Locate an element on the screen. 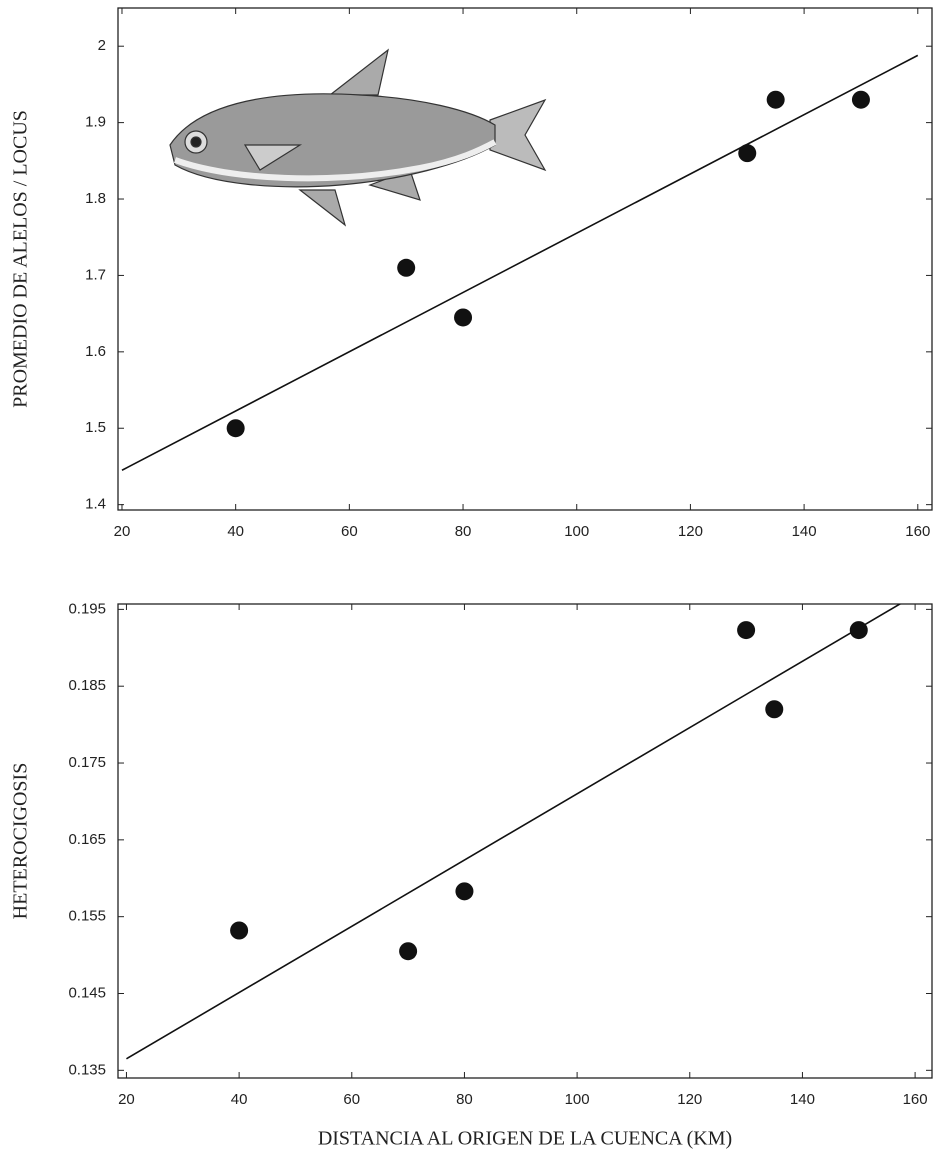 This screenshot has width=945, height=1156. fish-illustration is located at coordinates (358, 137).